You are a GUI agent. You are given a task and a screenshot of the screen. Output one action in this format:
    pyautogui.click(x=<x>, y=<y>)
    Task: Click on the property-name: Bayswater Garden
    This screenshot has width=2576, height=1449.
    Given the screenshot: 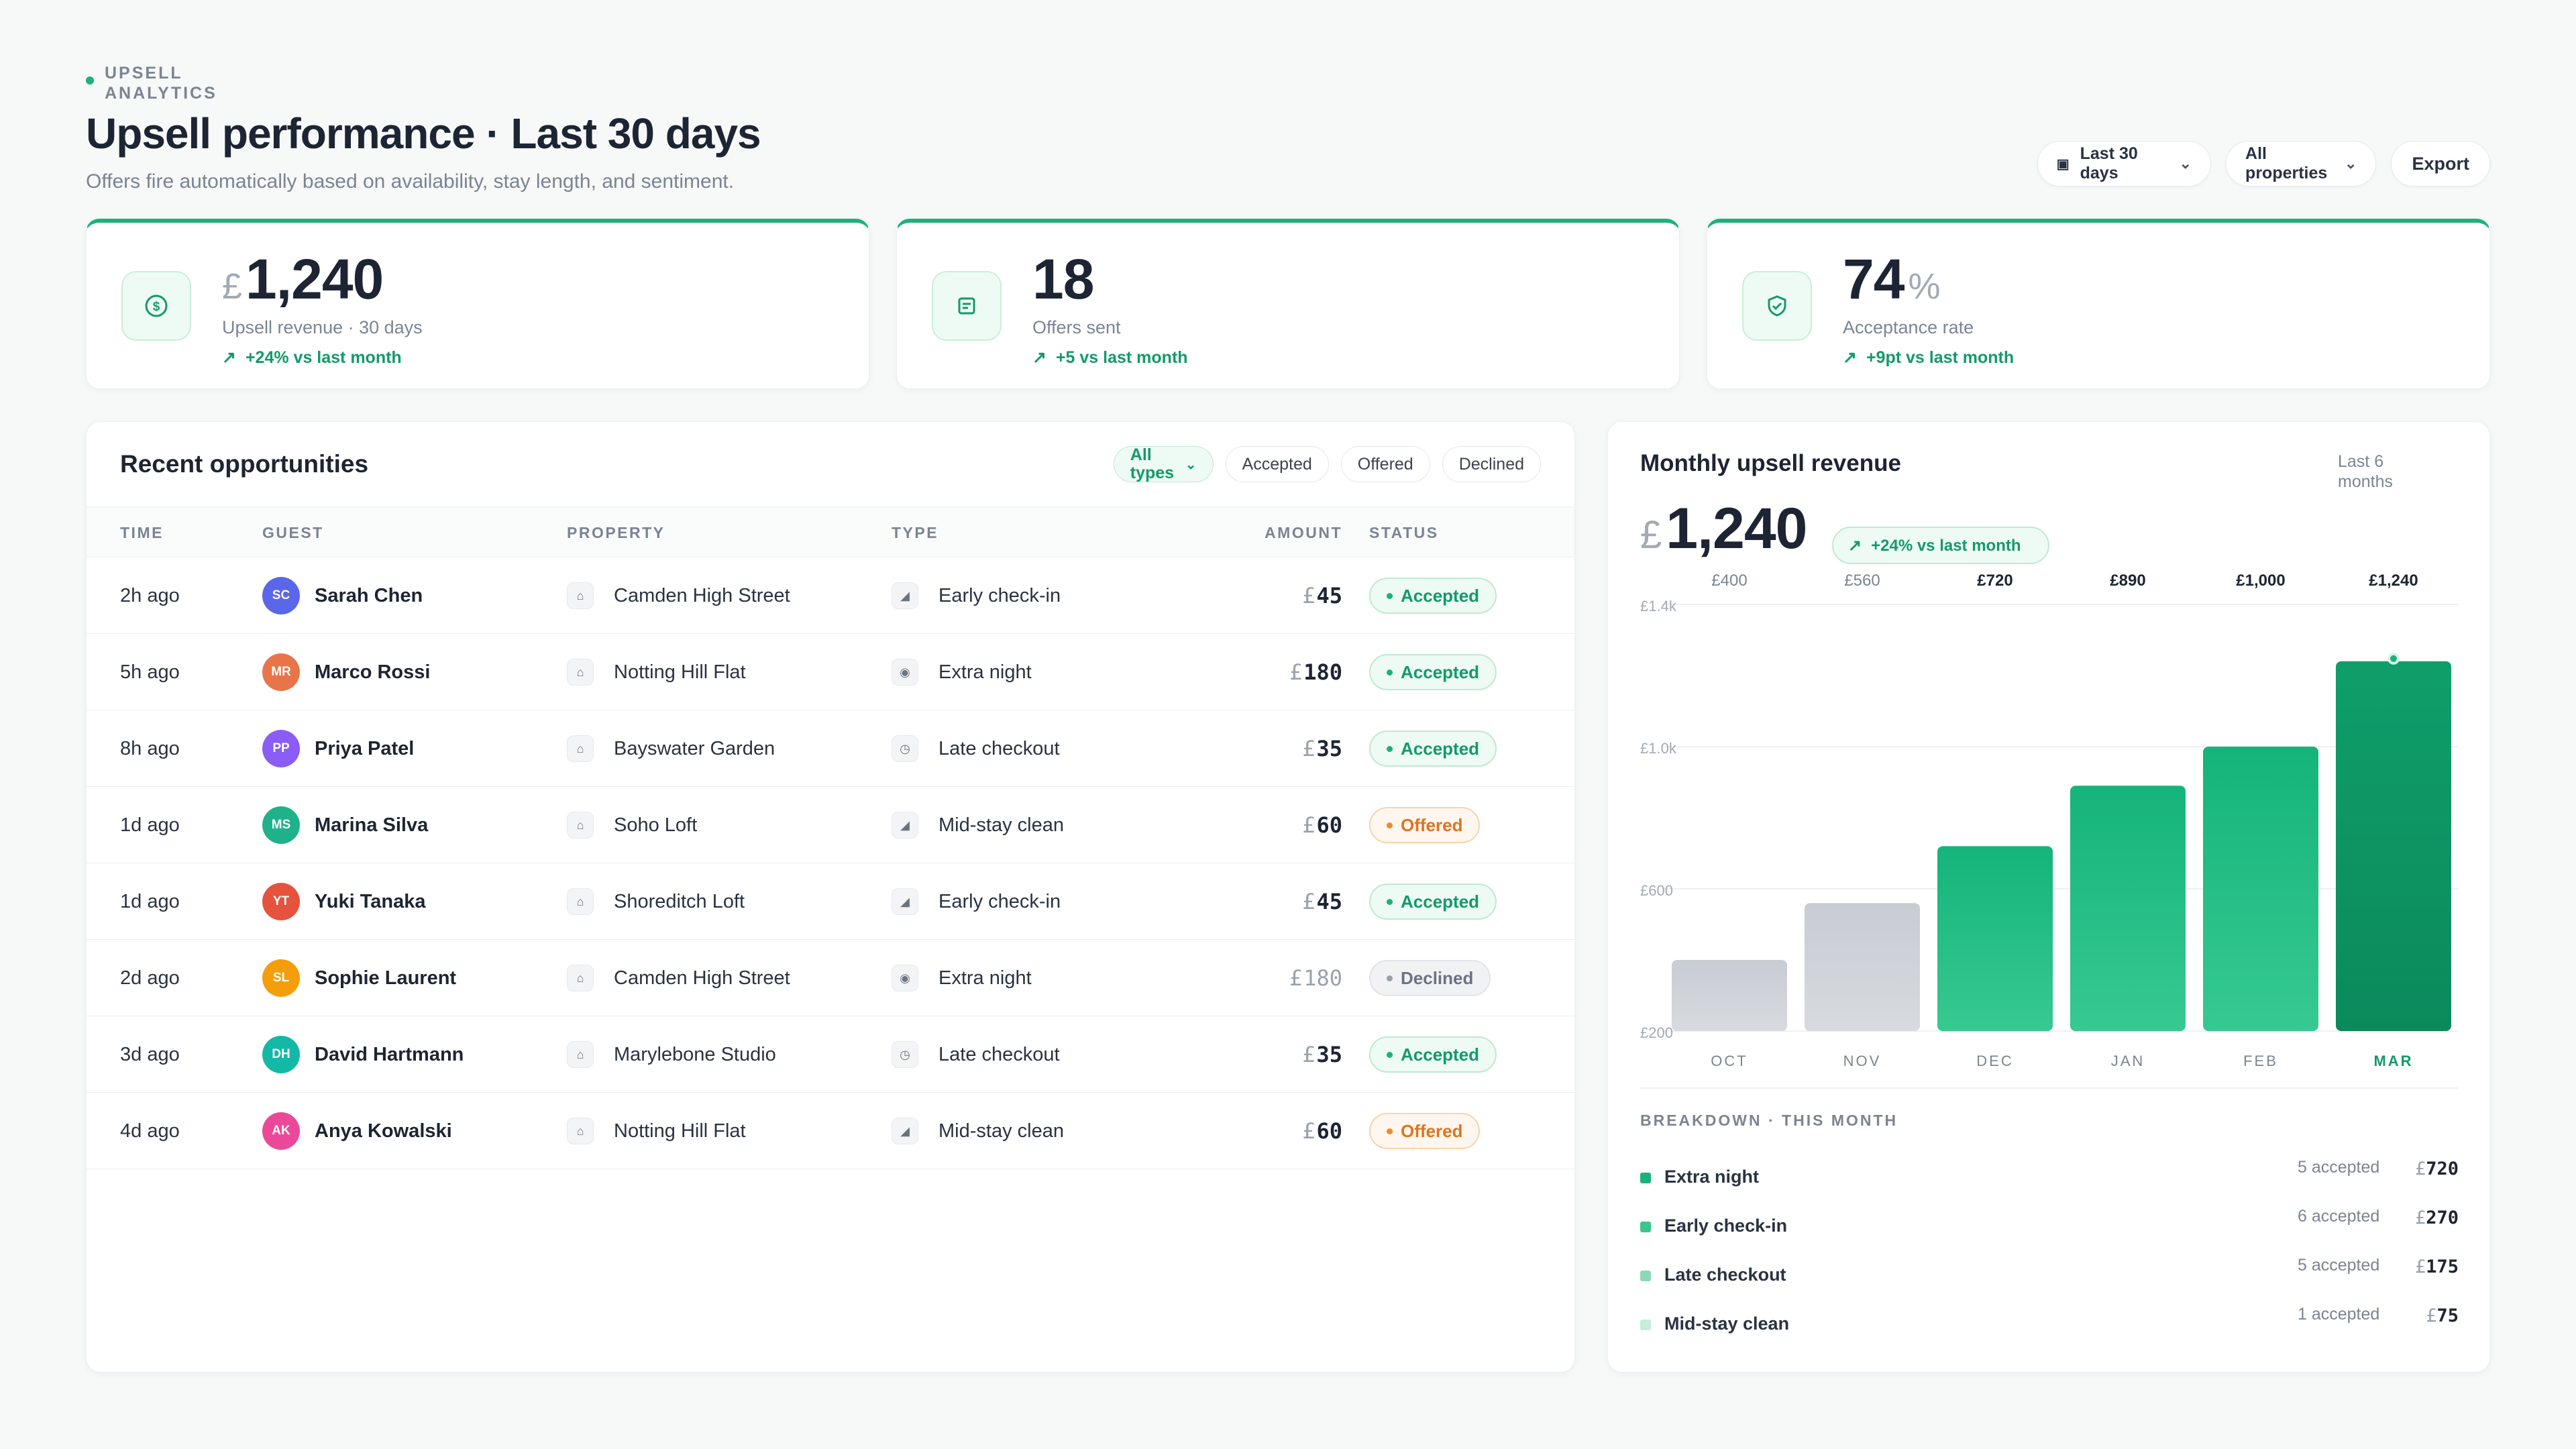 What is the action you would take?
    pyautogui.click(x=694, y=748)
    